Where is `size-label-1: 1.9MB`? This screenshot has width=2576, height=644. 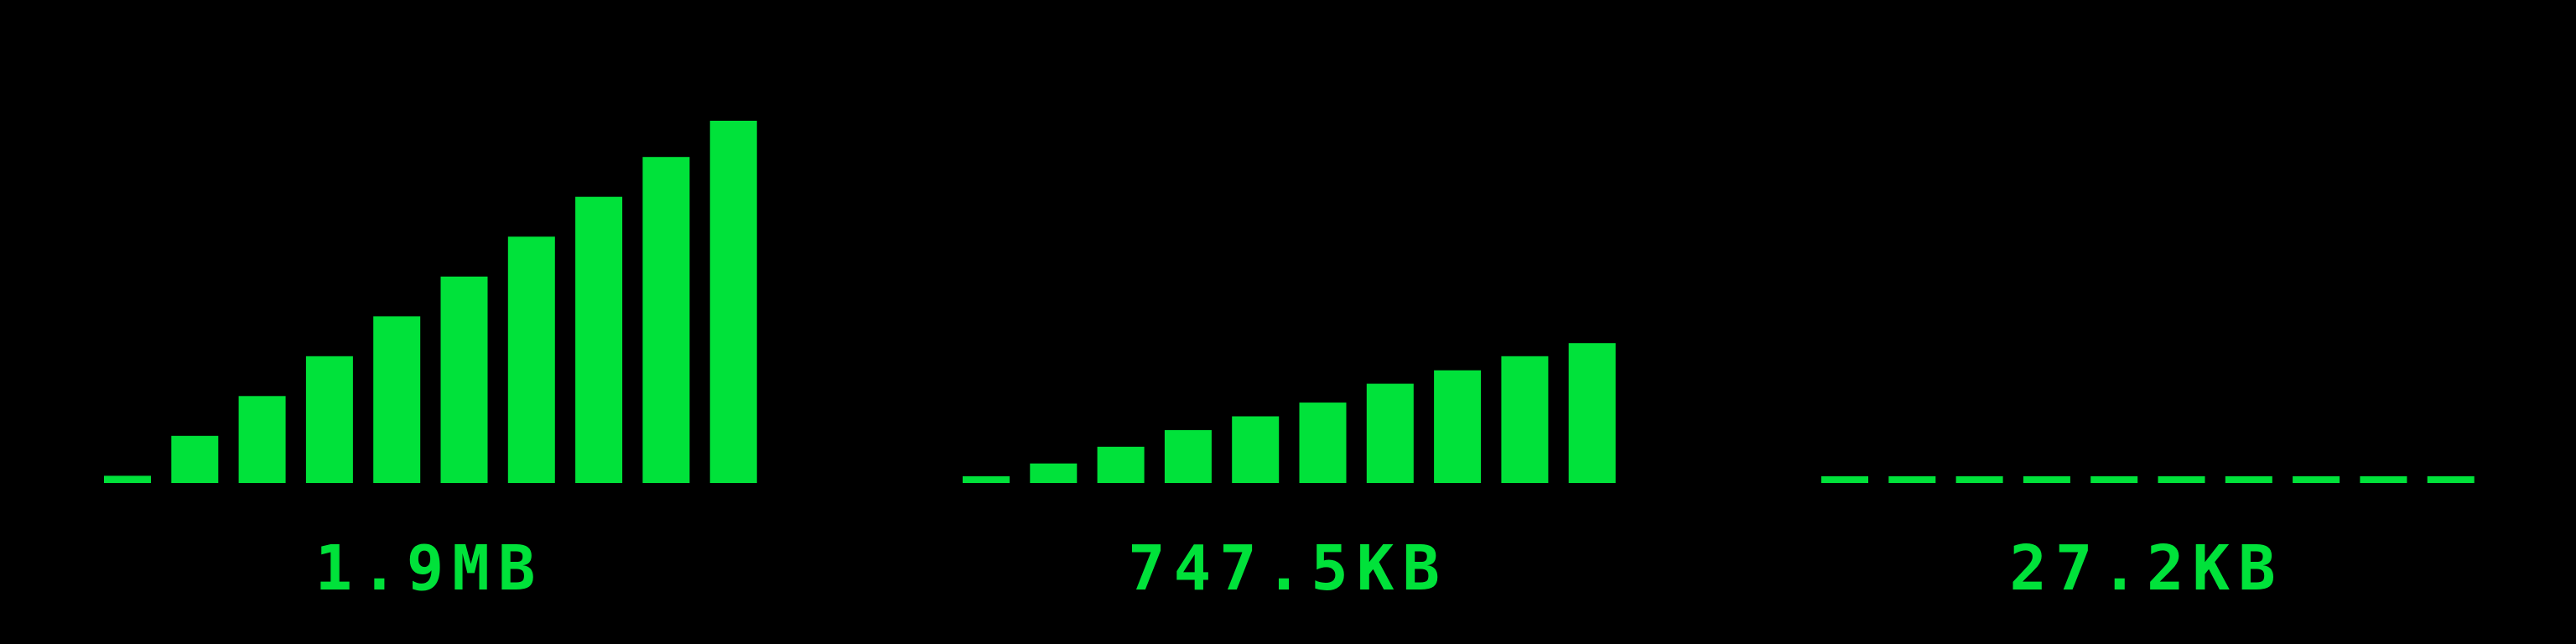 size-label-1: 1.9MB is located at coordinates (429, 568).